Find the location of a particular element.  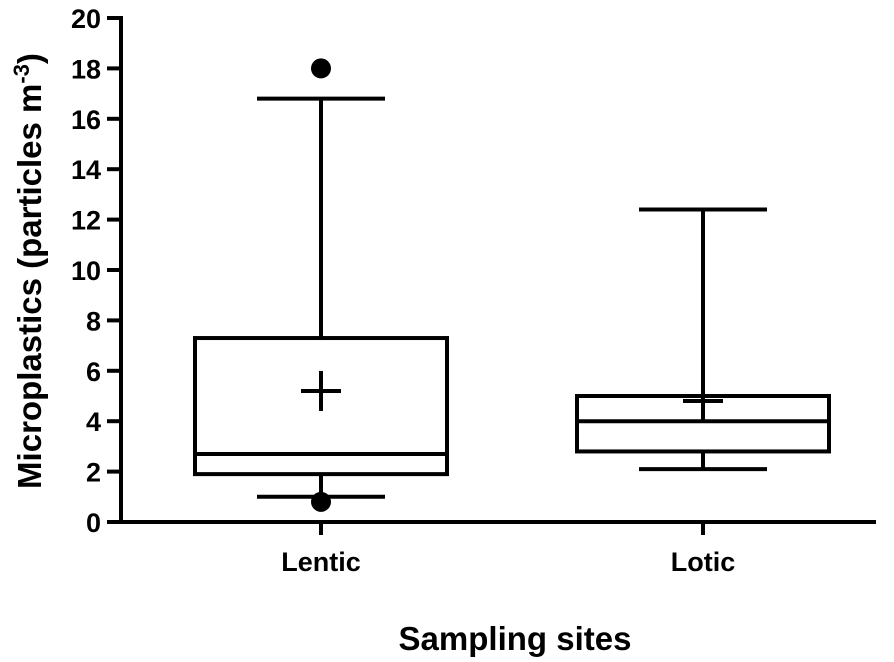

x-tick-label-lentic: Lentic is located at coordinates (321, 562).